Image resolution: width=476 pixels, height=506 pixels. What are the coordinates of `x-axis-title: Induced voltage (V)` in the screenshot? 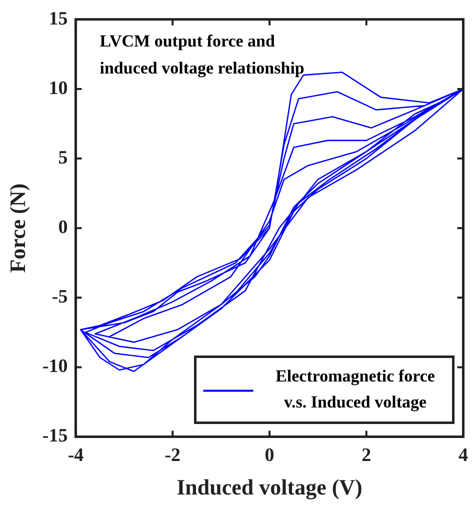 It's located at (269, 487).